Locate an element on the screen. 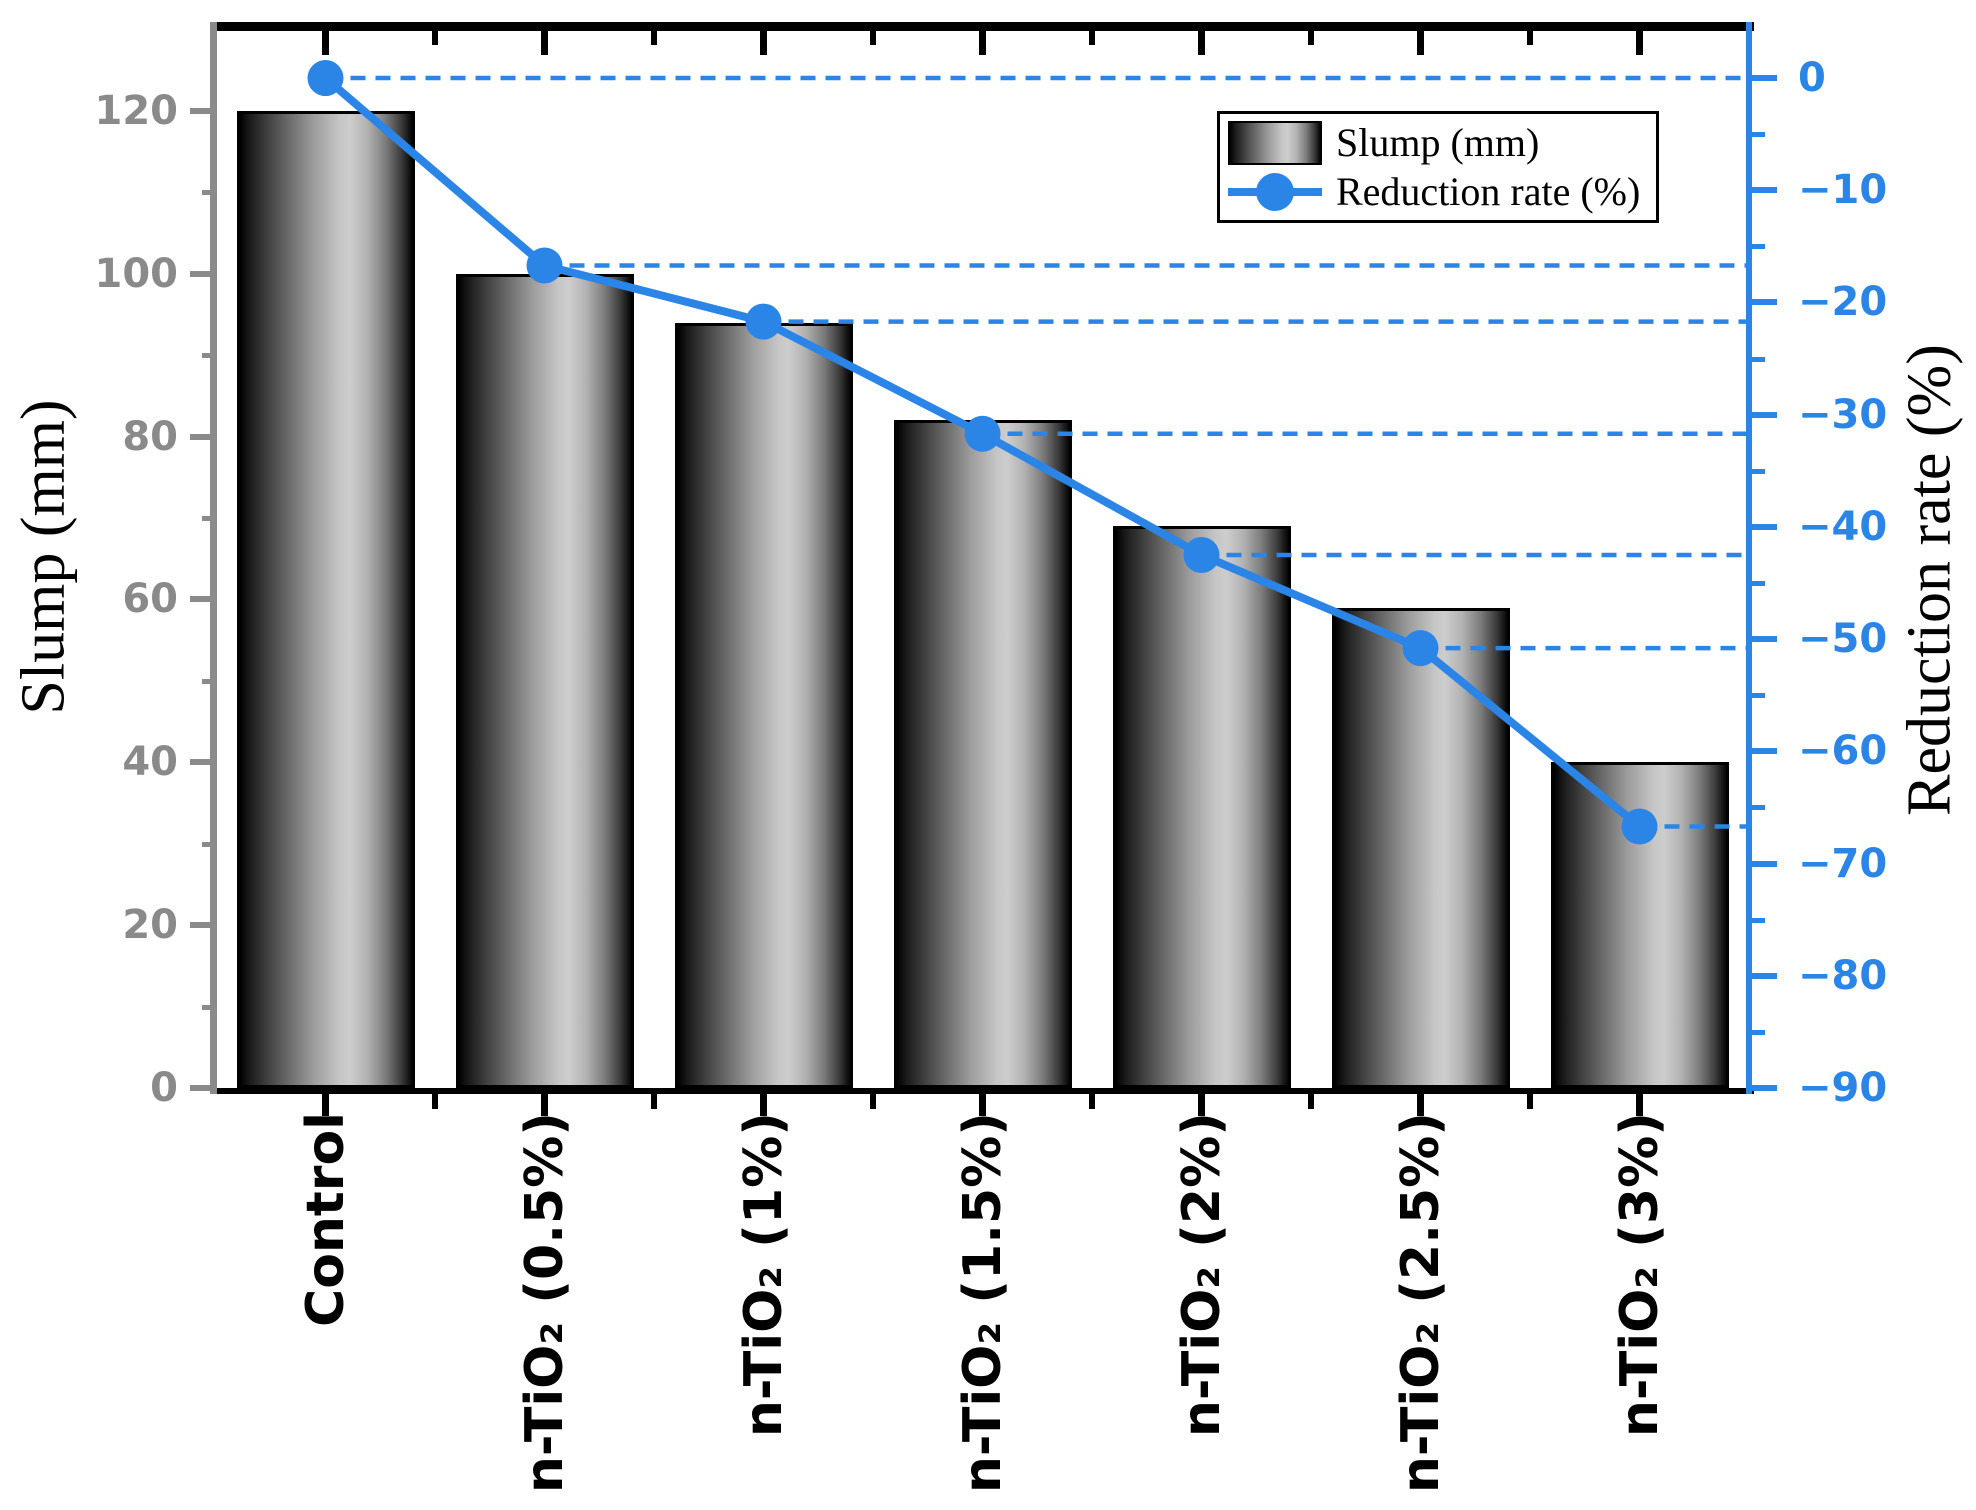  bar-n-TiO₂ (1%) is located at coordinates (763, 705).